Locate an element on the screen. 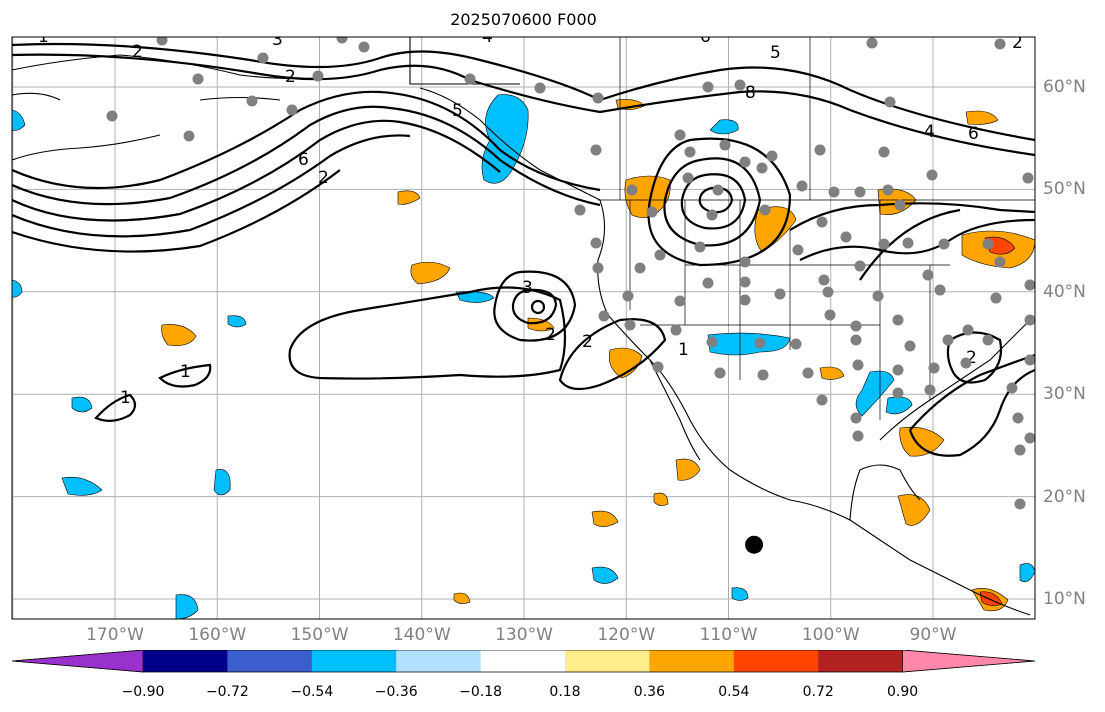  longitude-label: 120°W is located at coordinates (626, 635).